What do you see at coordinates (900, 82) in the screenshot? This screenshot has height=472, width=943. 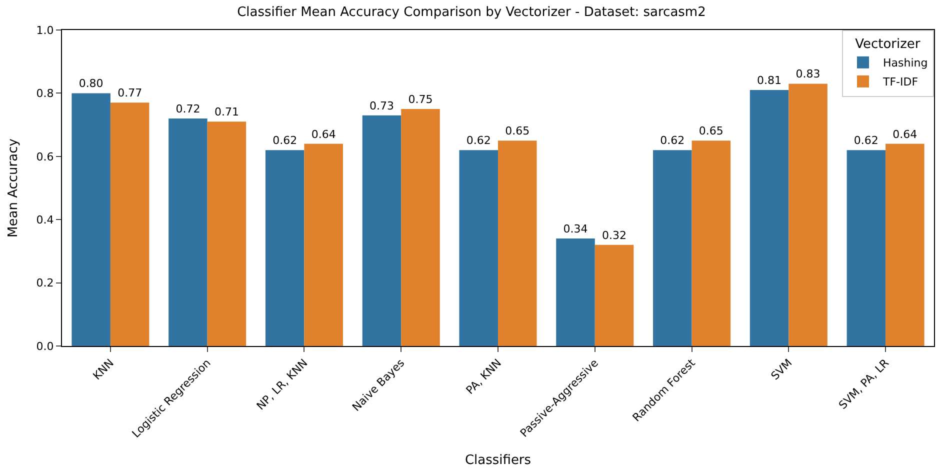 I see `legend-label: TF-IDF` at bounding box center [900, 82].